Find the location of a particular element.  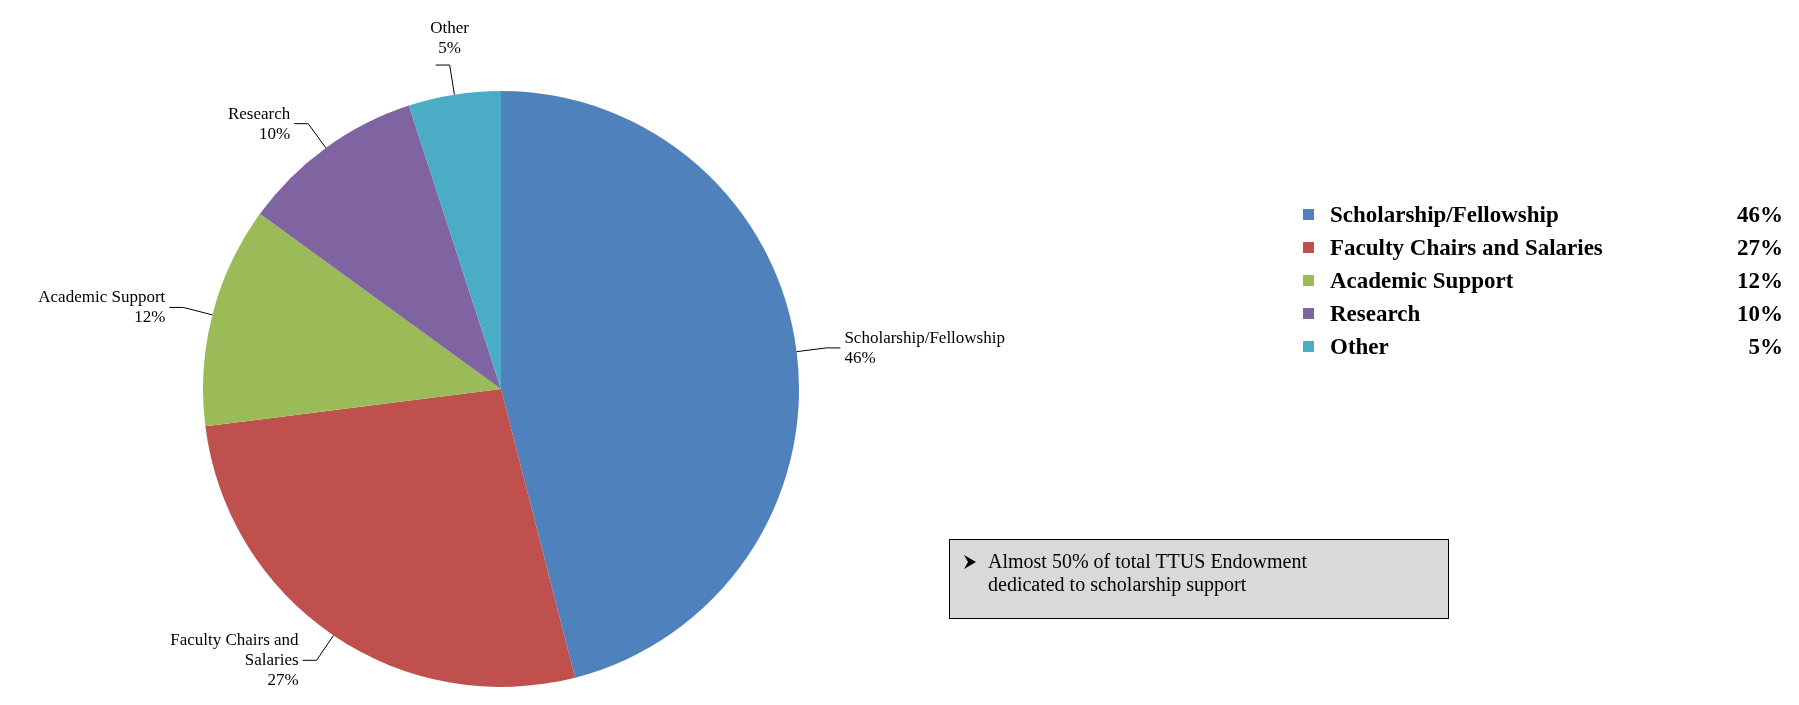

slice-label: Scholarship/Fellowship is located at coordinates (924, 337).